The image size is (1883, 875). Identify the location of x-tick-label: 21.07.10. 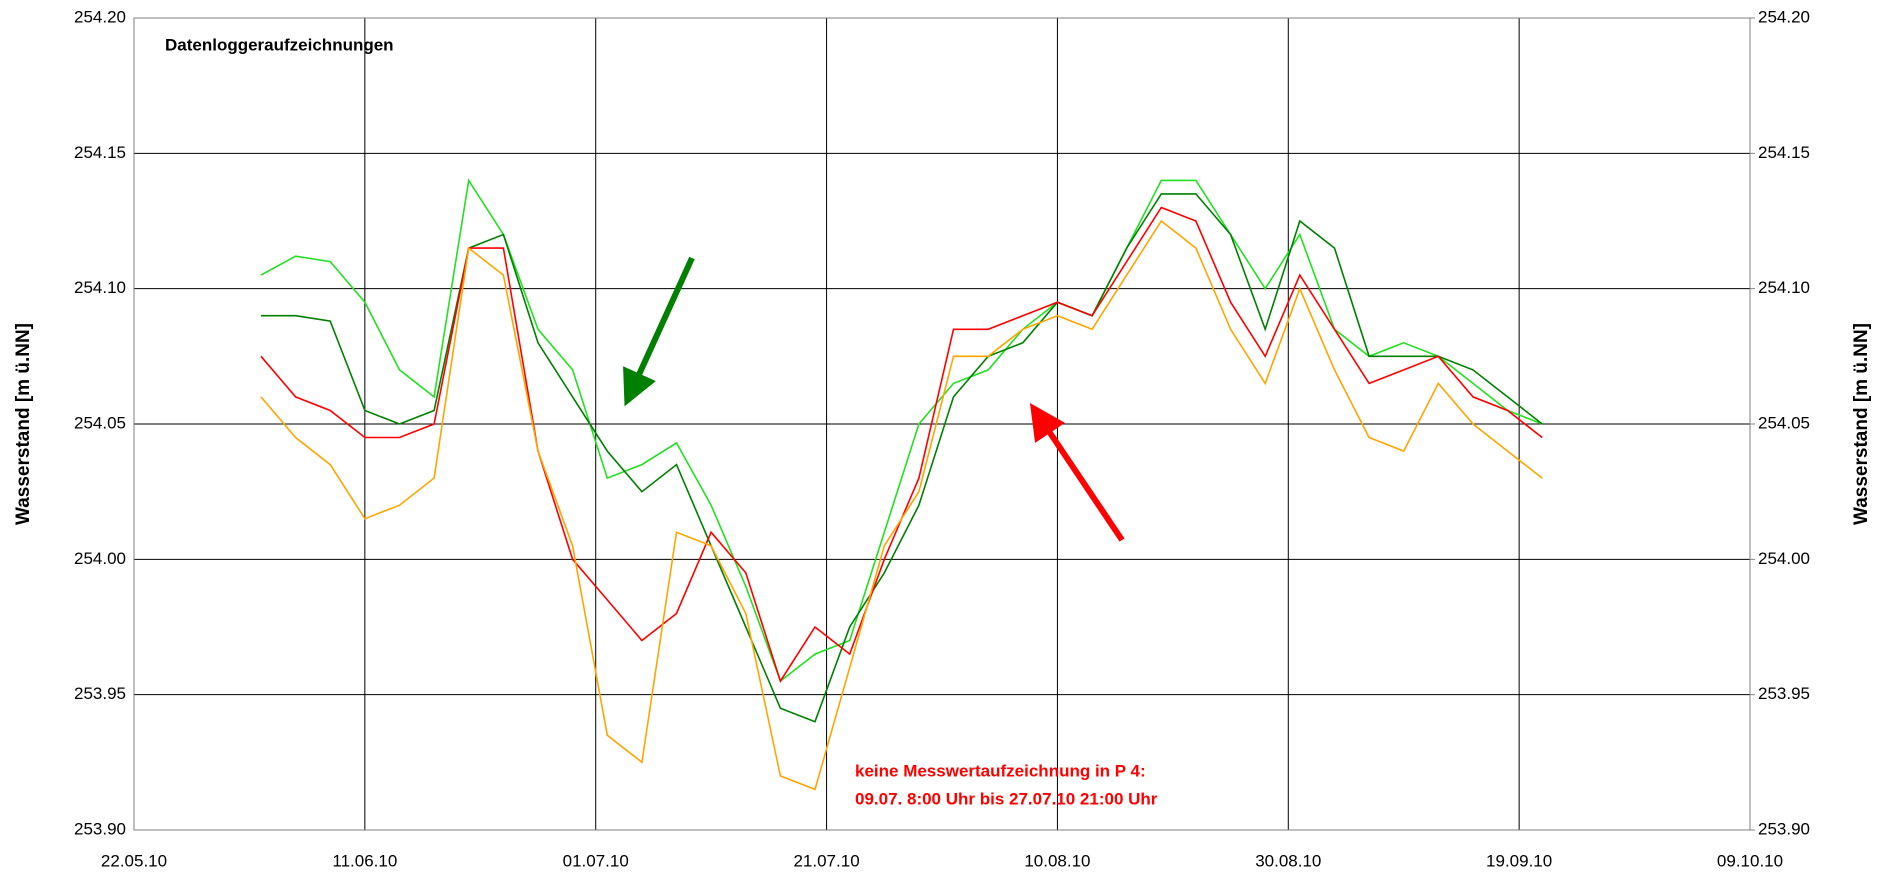
(826, 860).